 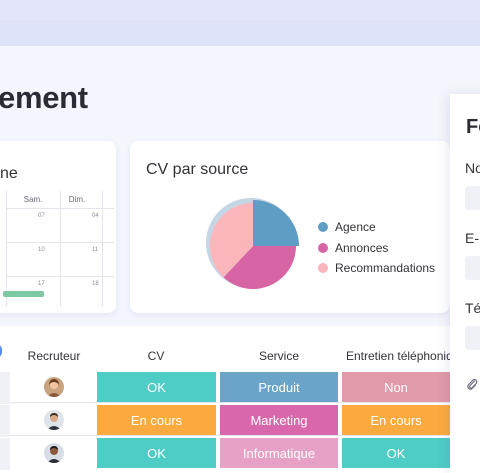 I want to click on calendar-day-header: Dim., so click(x=77, y=199).